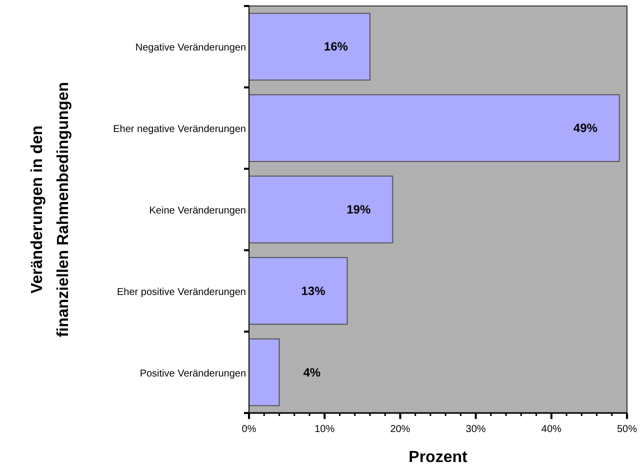  Describe the element at coordinates (438, 457) in the screenshot. I see `x-axis-title: Prozent` at that location.